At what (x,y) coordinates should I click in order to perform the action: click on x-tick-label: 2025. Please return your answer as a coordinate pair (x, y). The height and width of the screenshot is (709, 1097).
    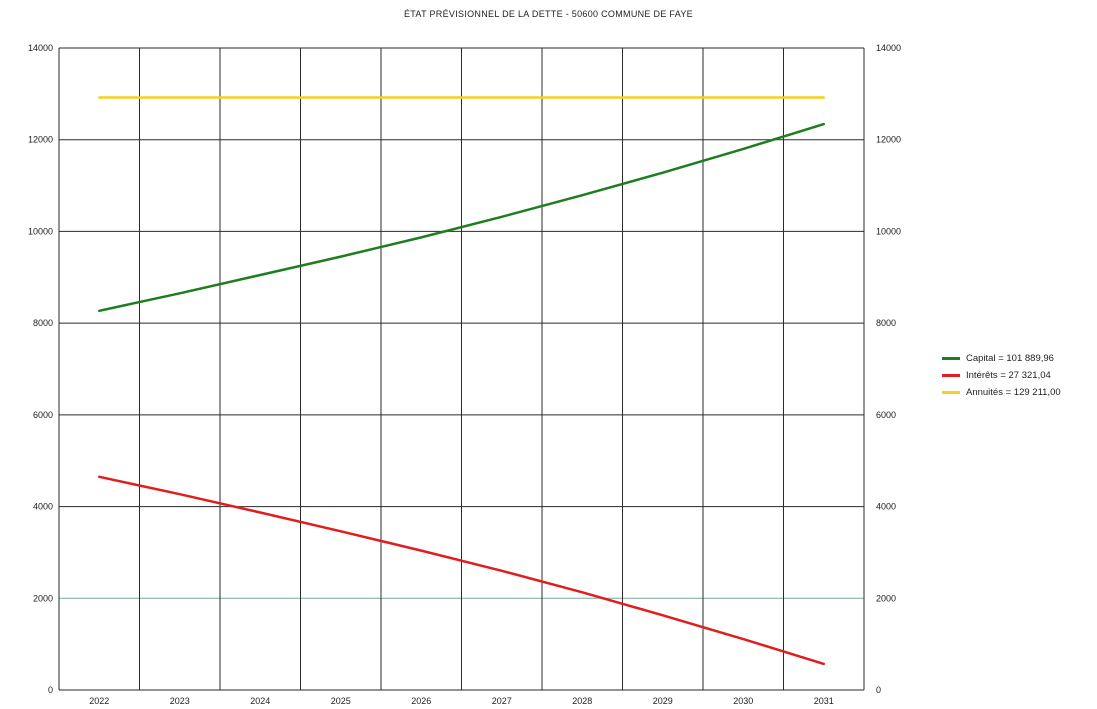
    Looking at the image, I should click on (341, 701).